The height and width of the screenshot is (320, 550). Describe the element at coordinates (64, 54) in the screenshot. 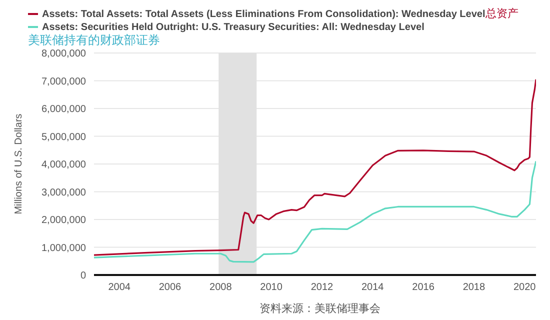

I see `y-tick-label: 8,000,000` at that location.